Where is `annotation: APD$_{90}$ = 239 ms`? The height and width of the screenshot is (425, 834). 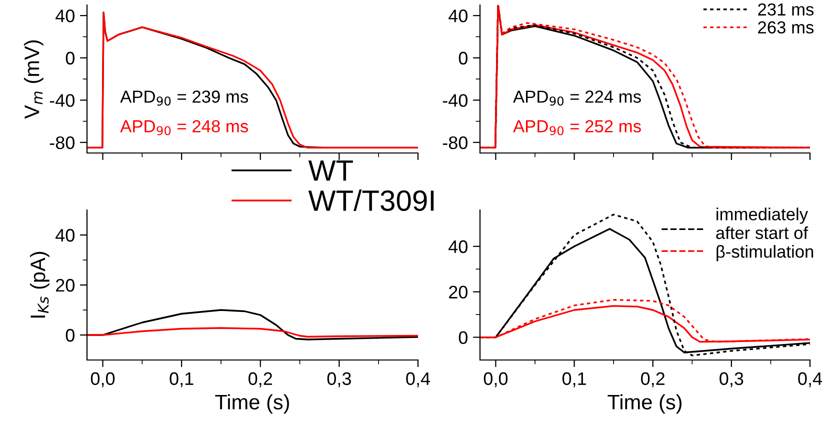 annotation: APD$_{90}$ = 239 ms is located at coordinates (184, 98).